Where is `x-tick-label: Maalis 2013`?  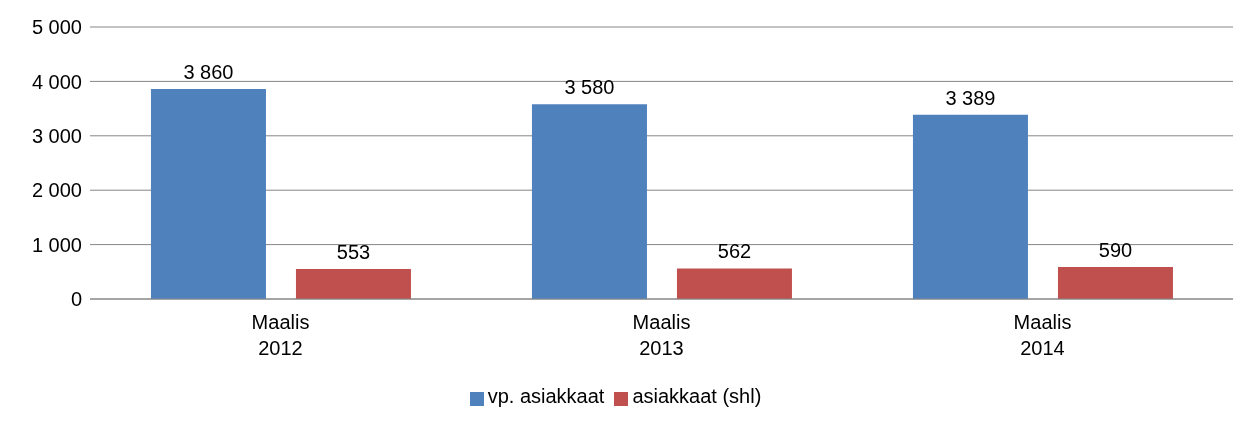
x-tick-label: Maalis 2013 is located at coordinates (661, 335).